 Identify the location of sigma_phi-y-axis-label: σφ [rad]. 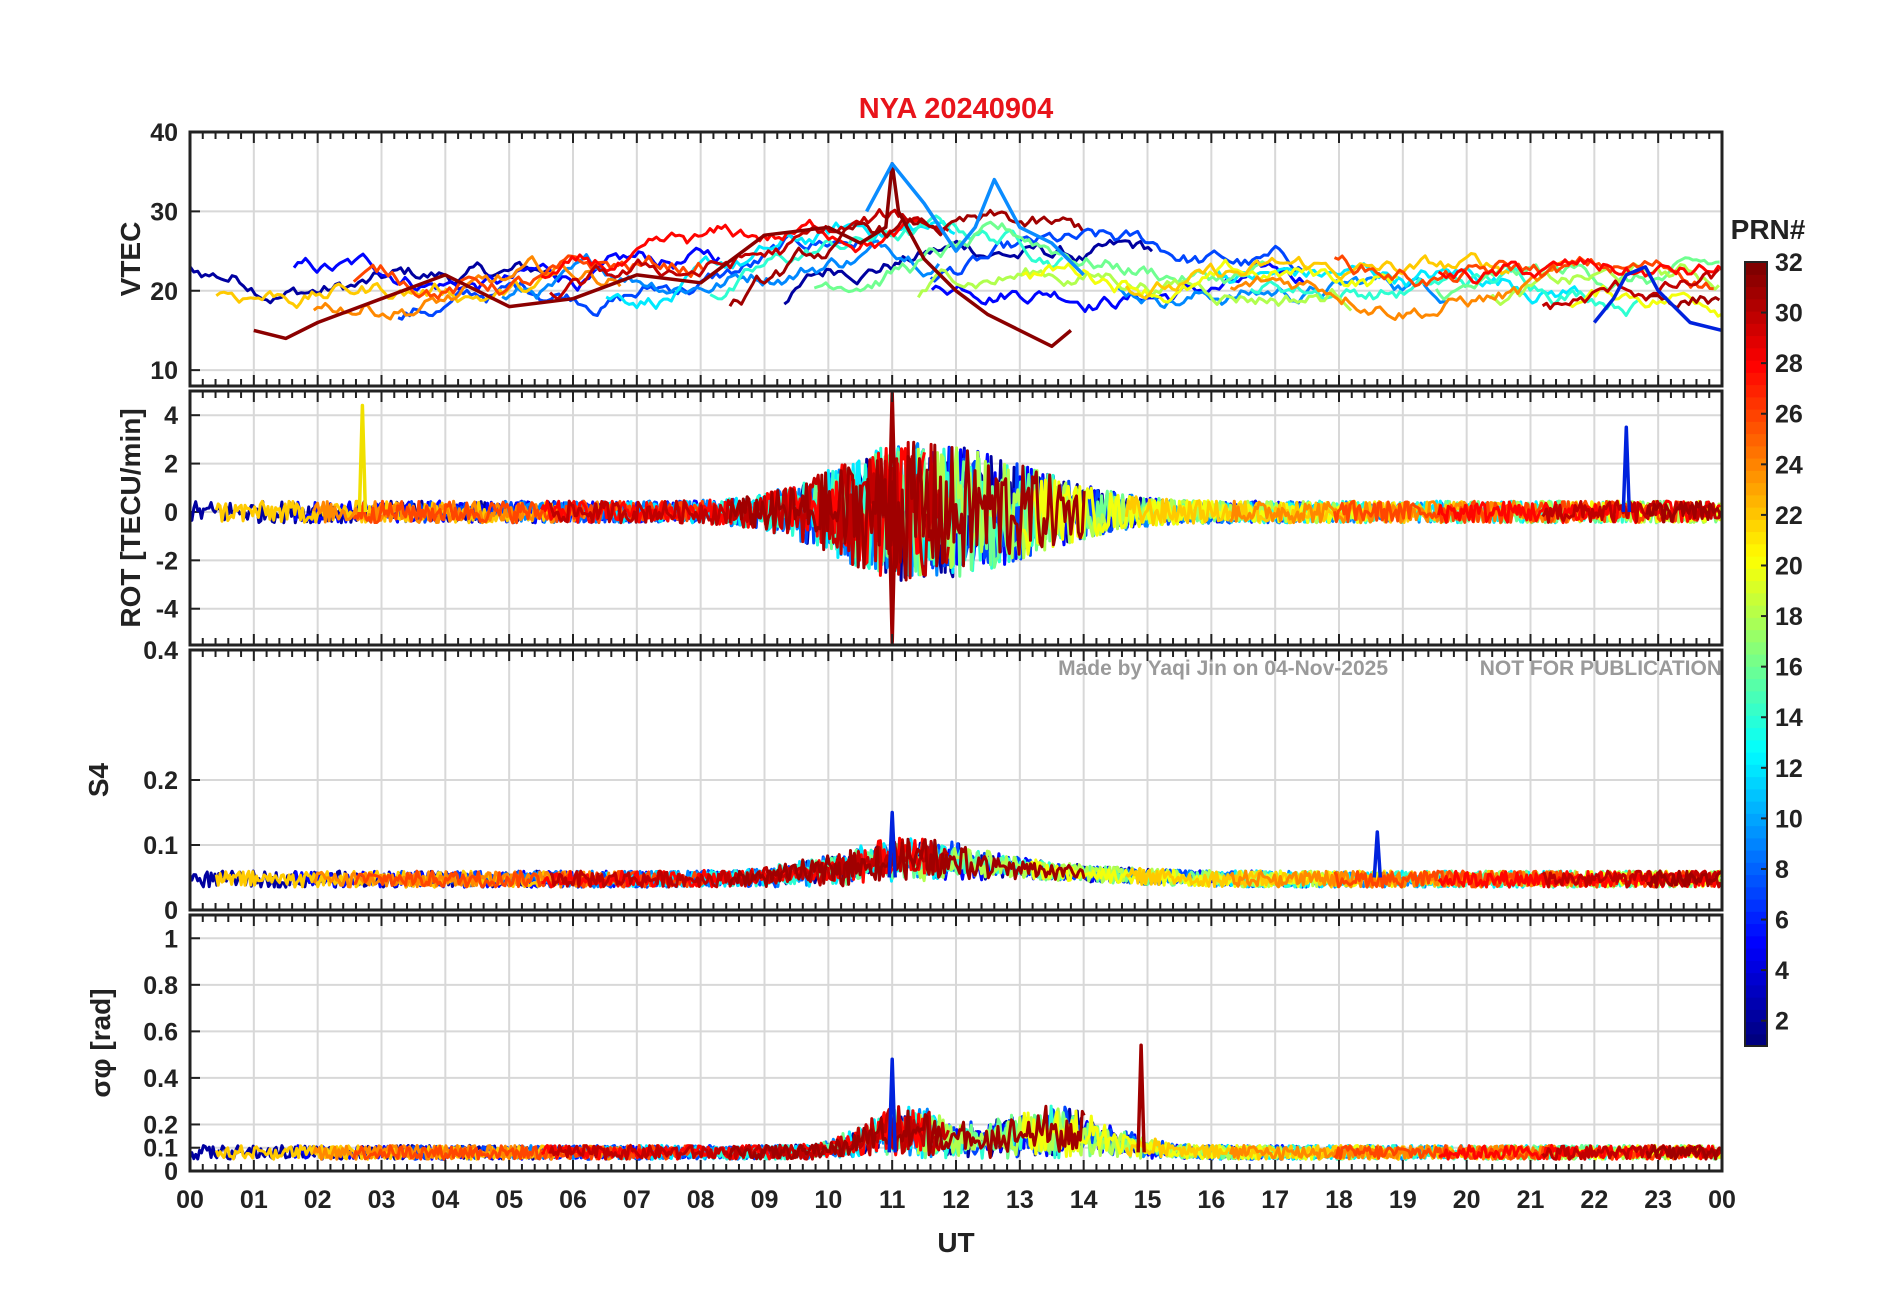
(100, 1042).